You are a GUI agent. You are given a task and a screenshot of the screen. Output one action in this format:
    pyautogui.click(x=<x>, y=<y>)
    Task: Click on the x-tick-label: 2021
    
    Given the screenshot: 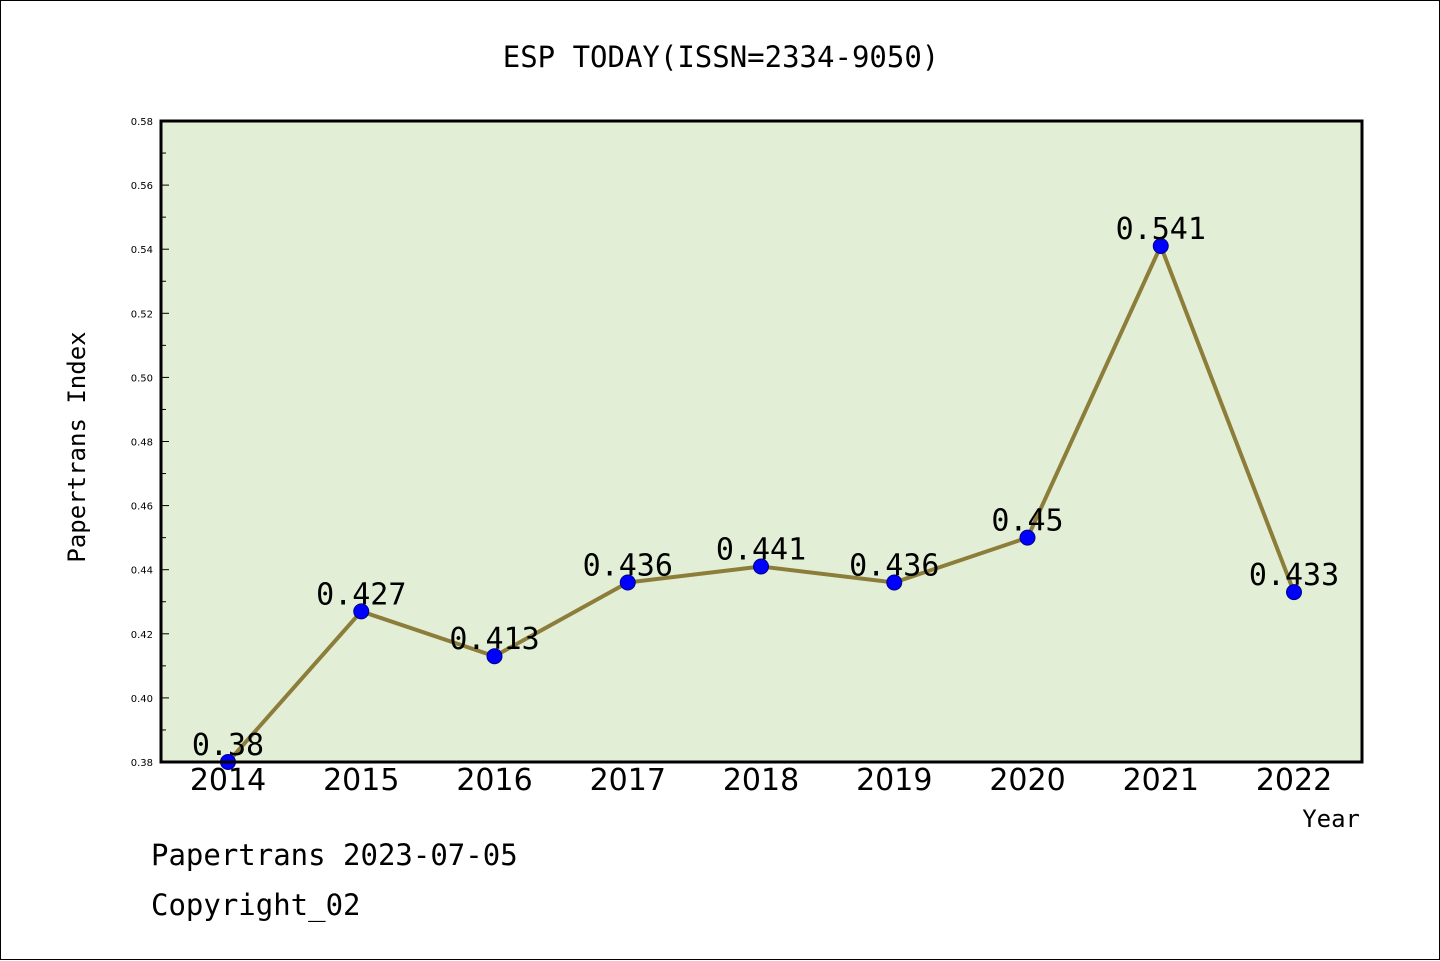 What is the action you would take?
    pyautogui.click(x=1161, y=780)
    